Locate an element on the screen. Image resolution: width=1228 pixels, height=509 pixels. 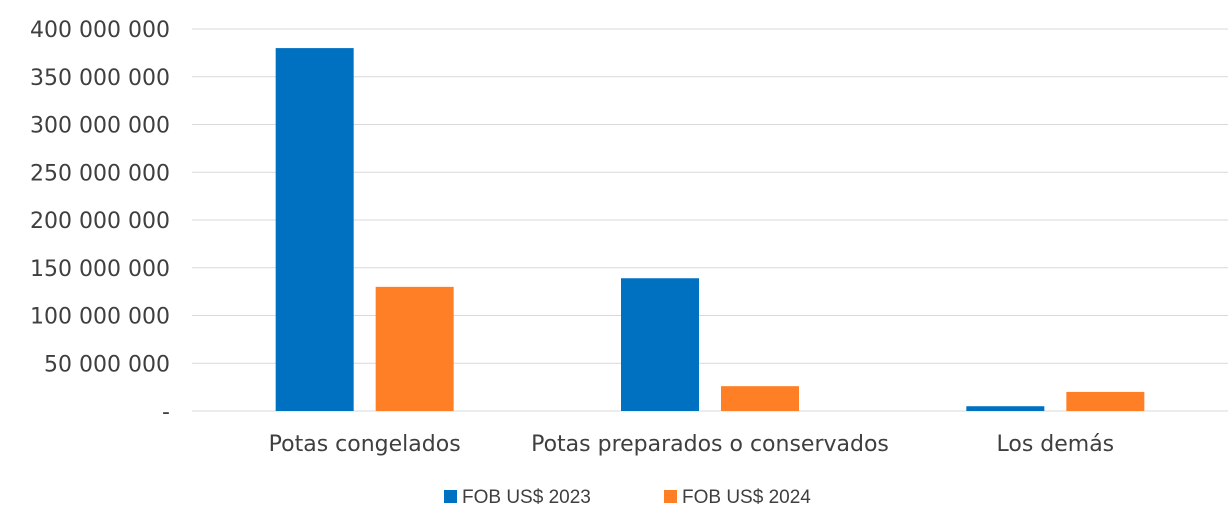
x-category-label: Los demás is located at coordinates (1055, 444).